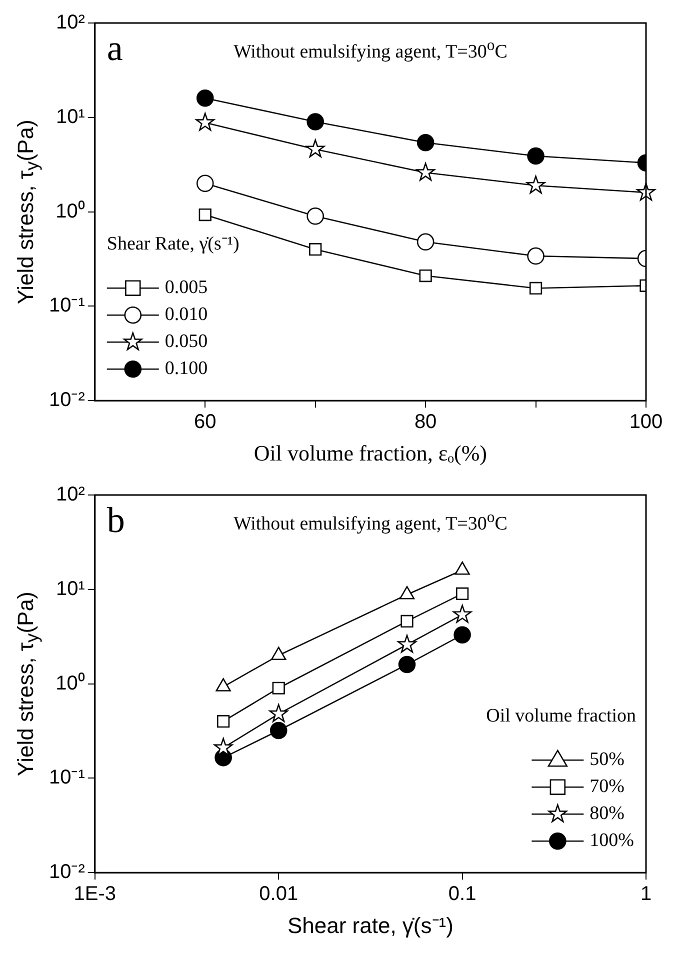 This screenshot has width=681, height=958. Describe the element at coordinates (425, 422) in the screenshot. I see `x-tick-label: 80` at that location.